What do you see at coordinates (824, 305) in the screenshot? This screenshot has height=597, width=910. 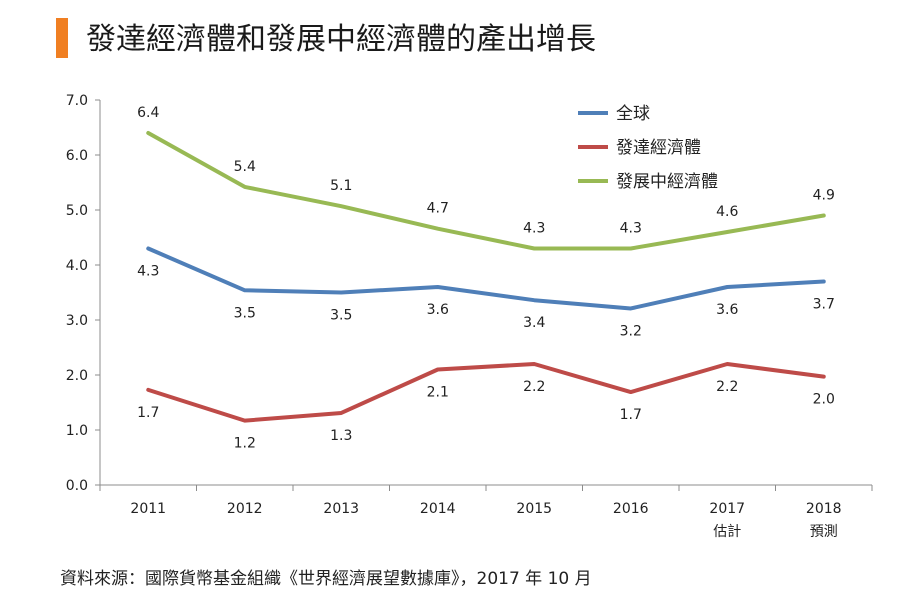 I see `data-label: 3.7` at bounding box center [824, 305].